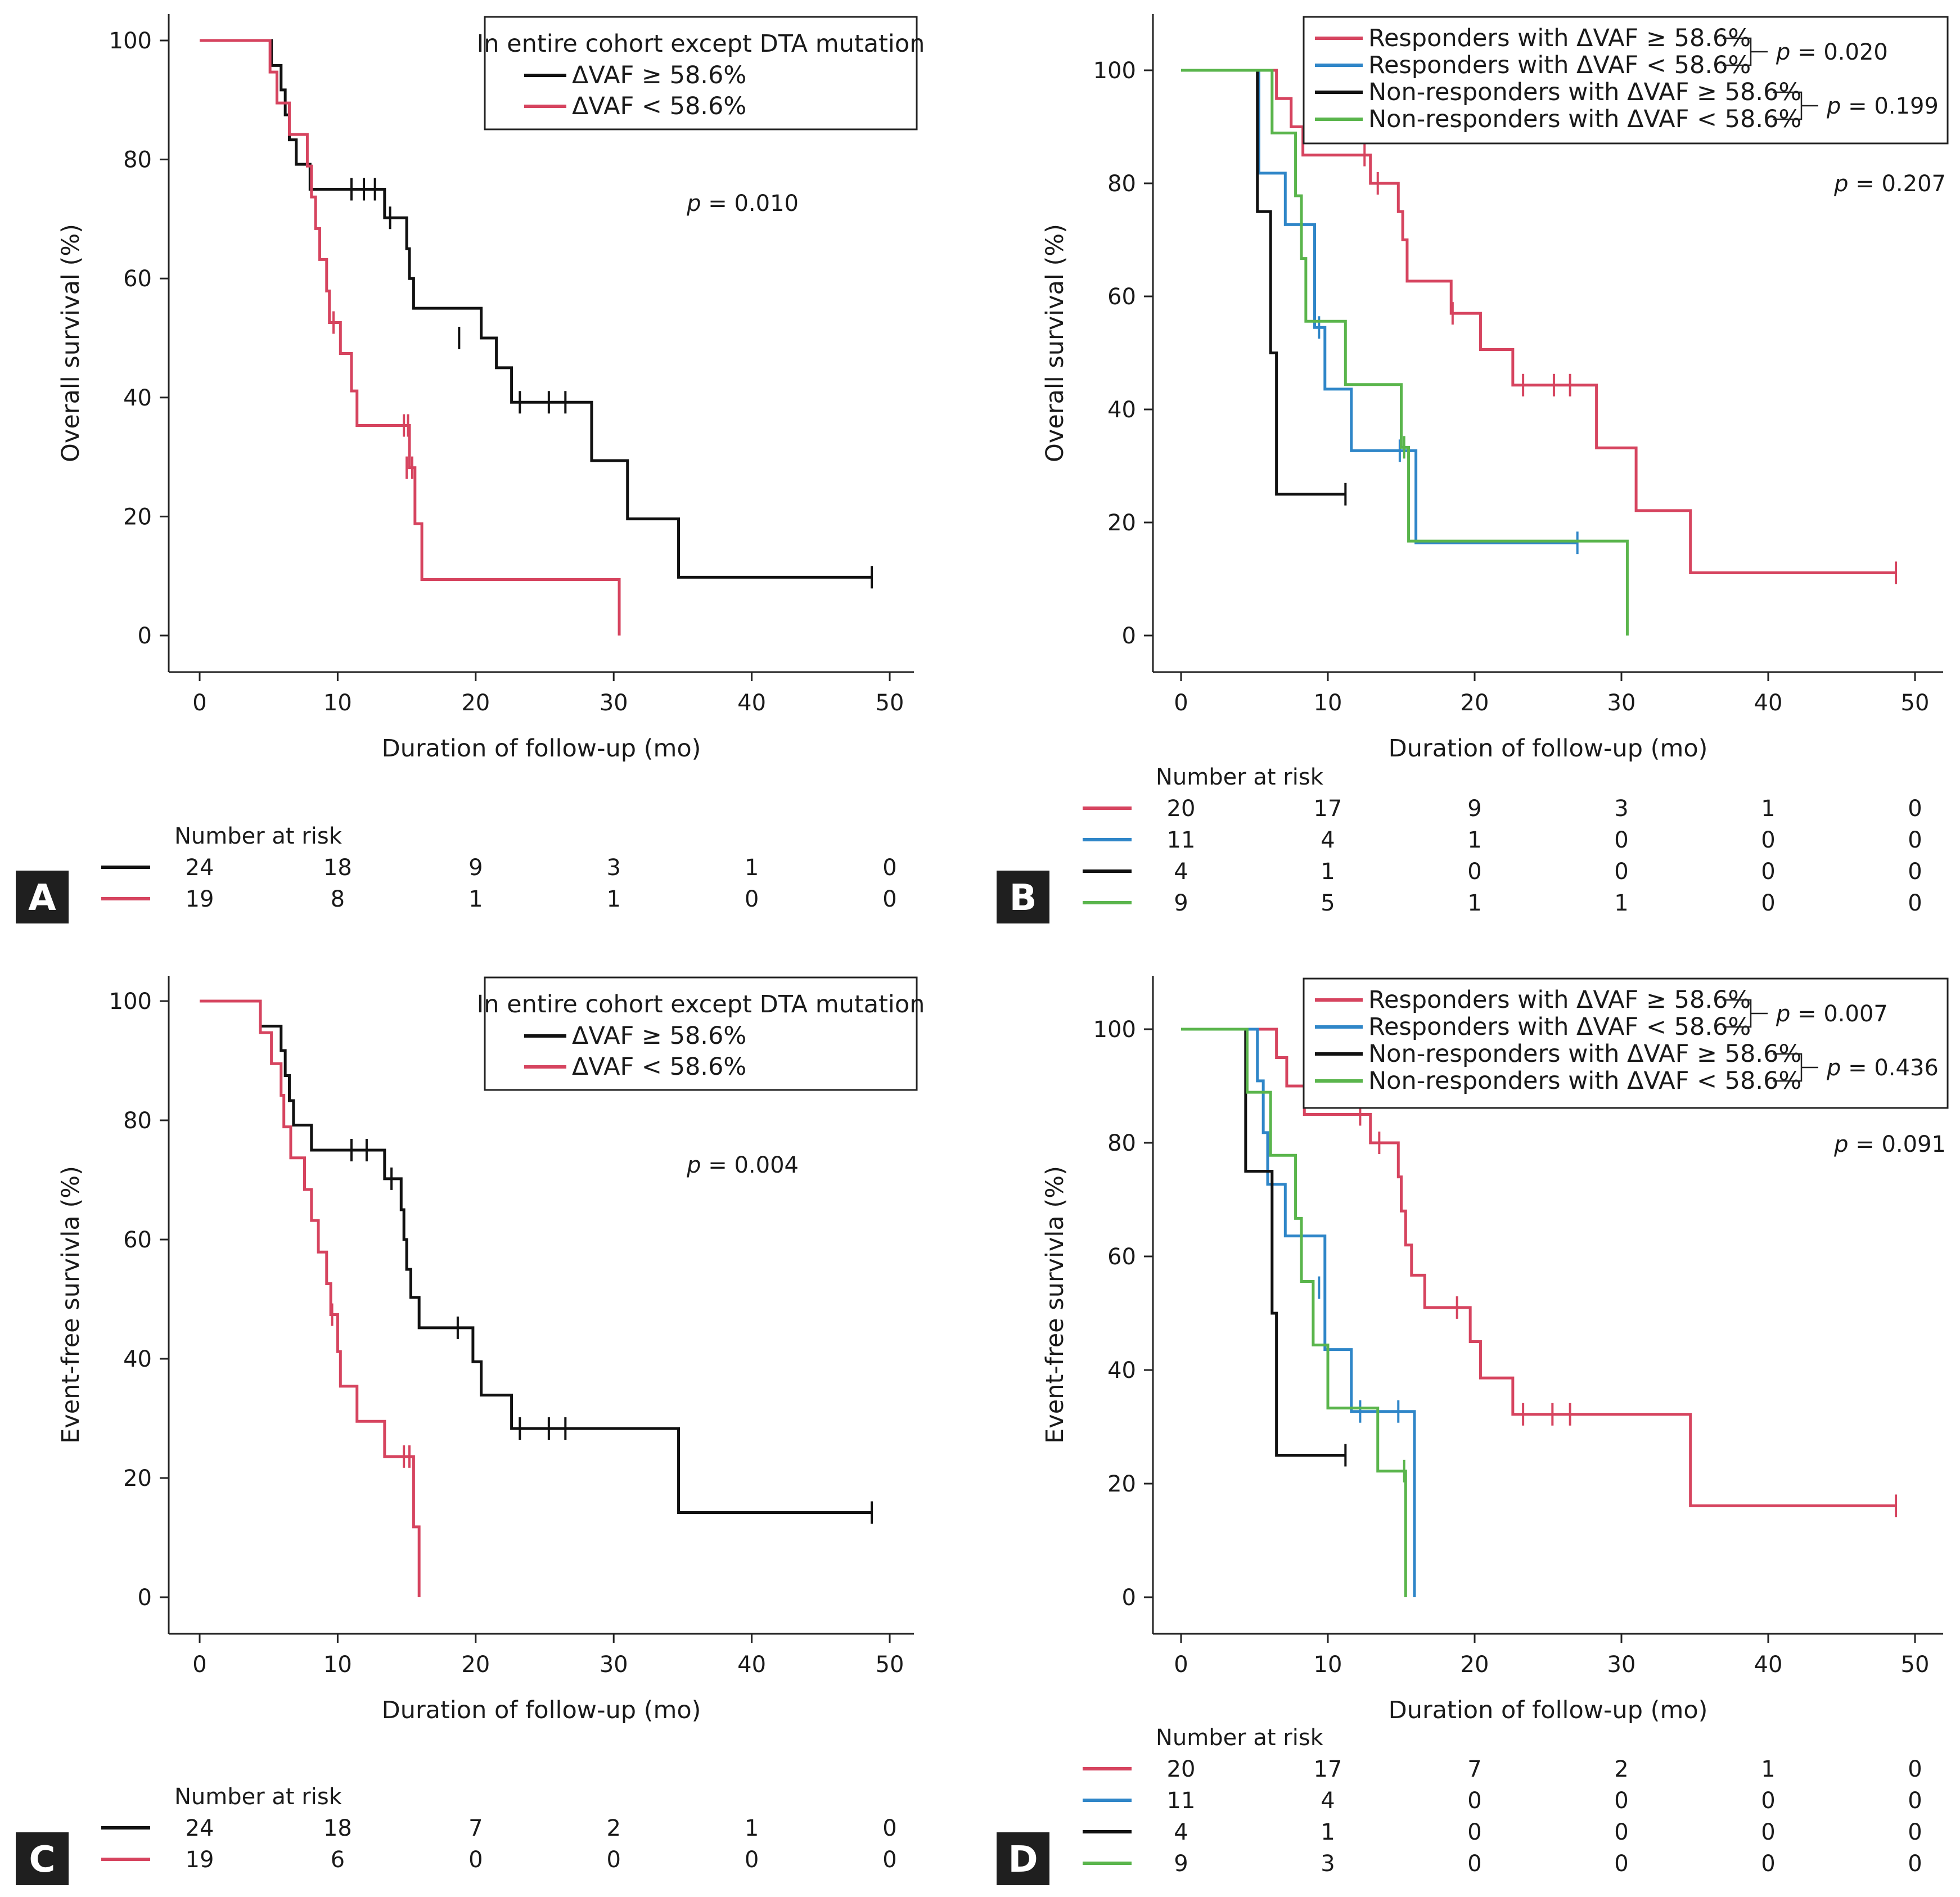  What do you see at coordinates (1838, 1014) in the screenshot?
I see `p-value: = 0.007` at bounding box center [1838, 1014].